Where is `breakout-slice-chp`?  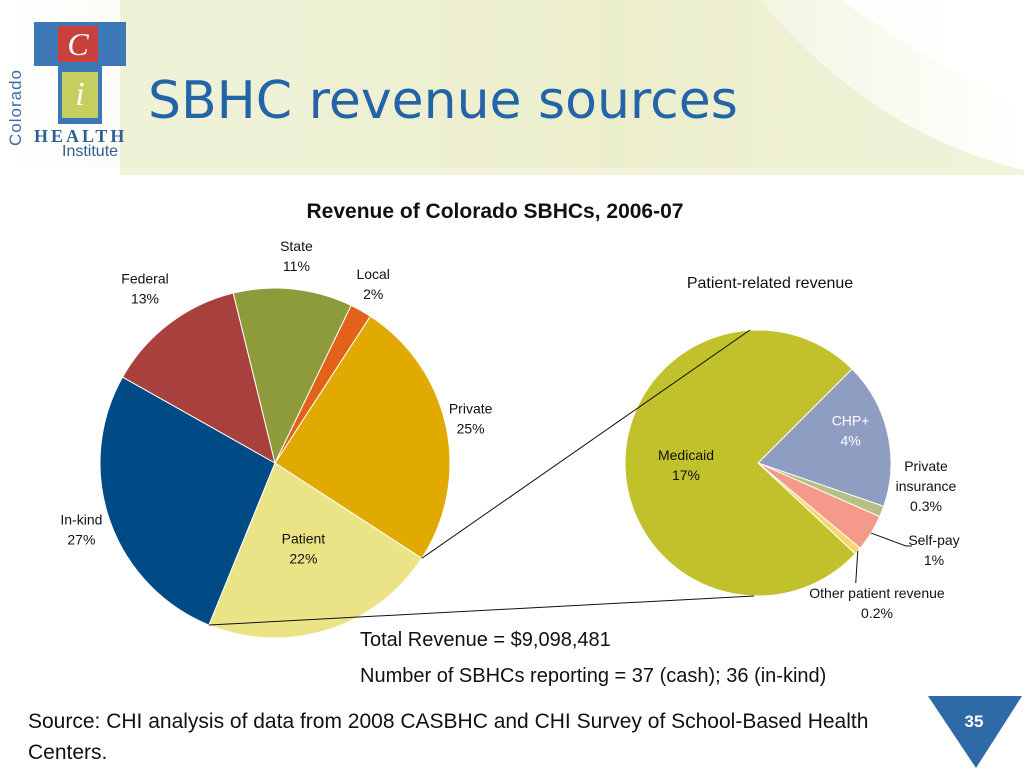 breakout-slice-chp is located at coordinates (824, 437).